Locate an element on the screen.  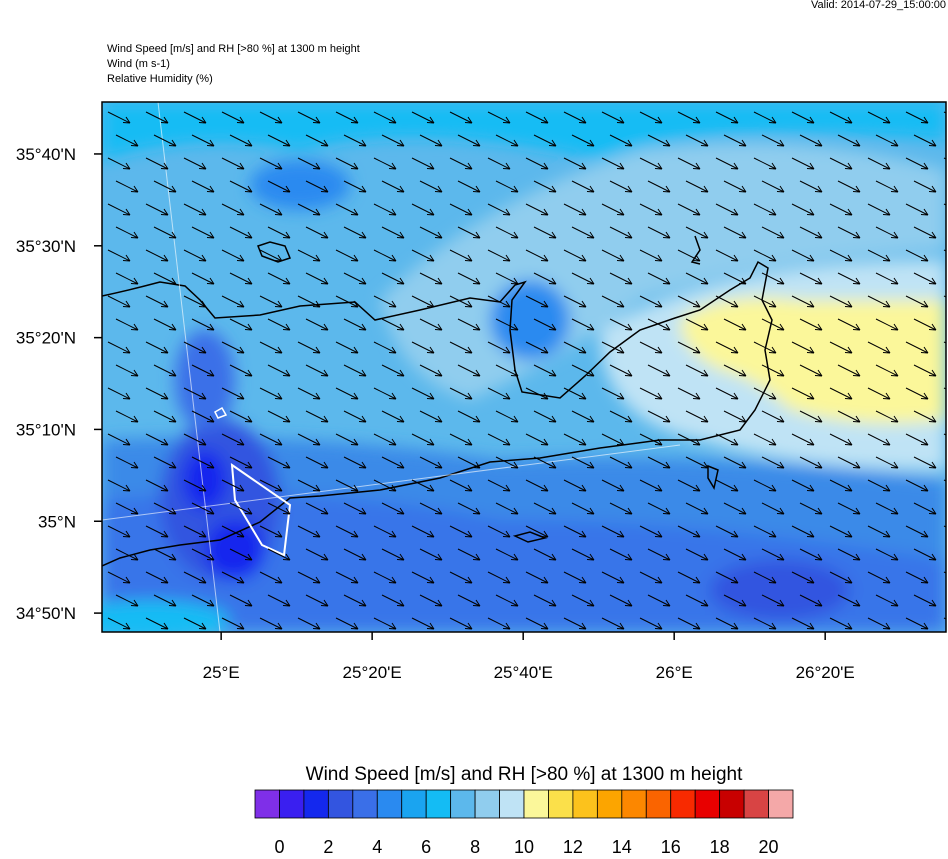
colorbar-label: 20 is located at coordinates (769, 845).